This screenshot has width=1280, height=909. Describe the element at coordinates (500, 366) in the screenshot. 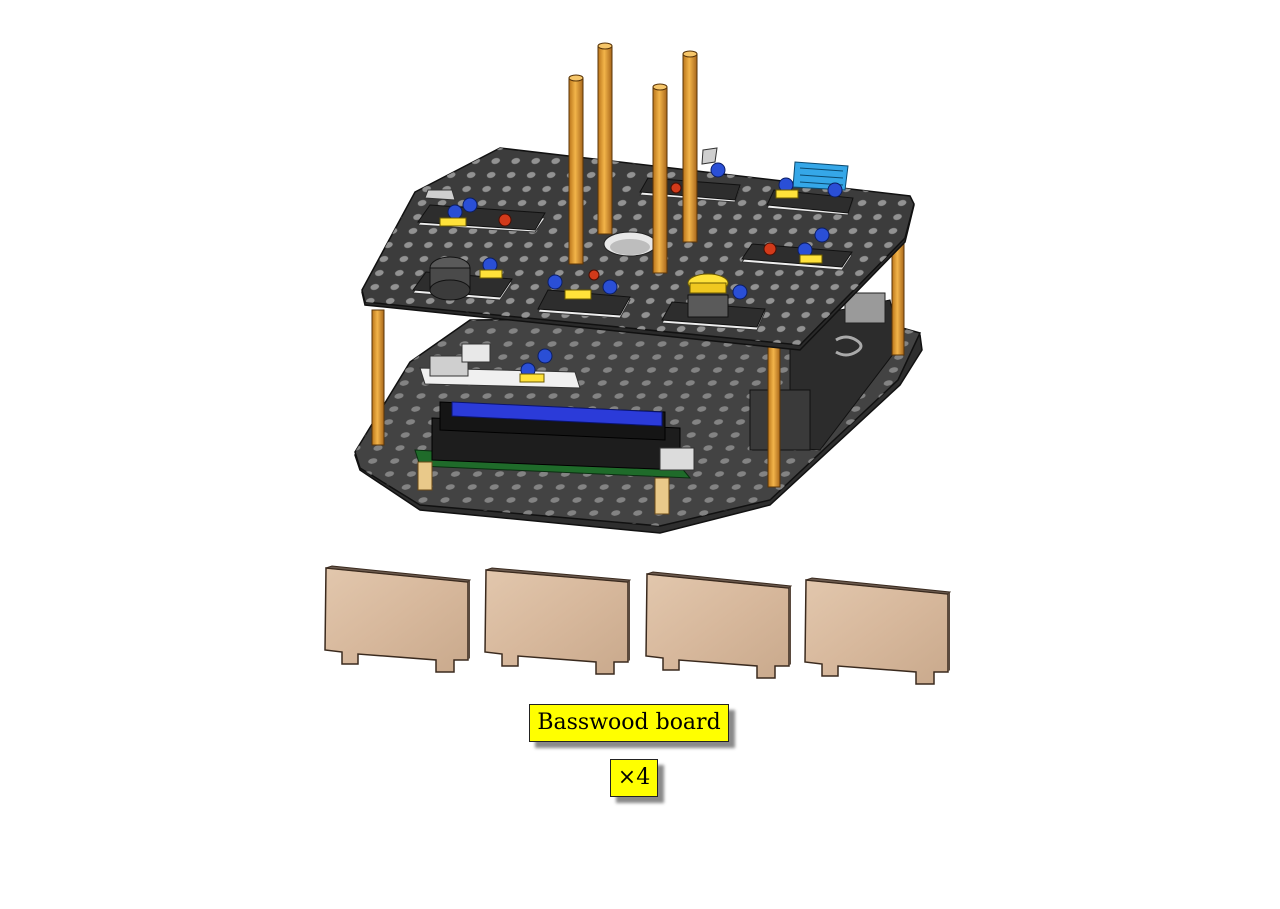

I see `bottom-sensor-module` at that location.